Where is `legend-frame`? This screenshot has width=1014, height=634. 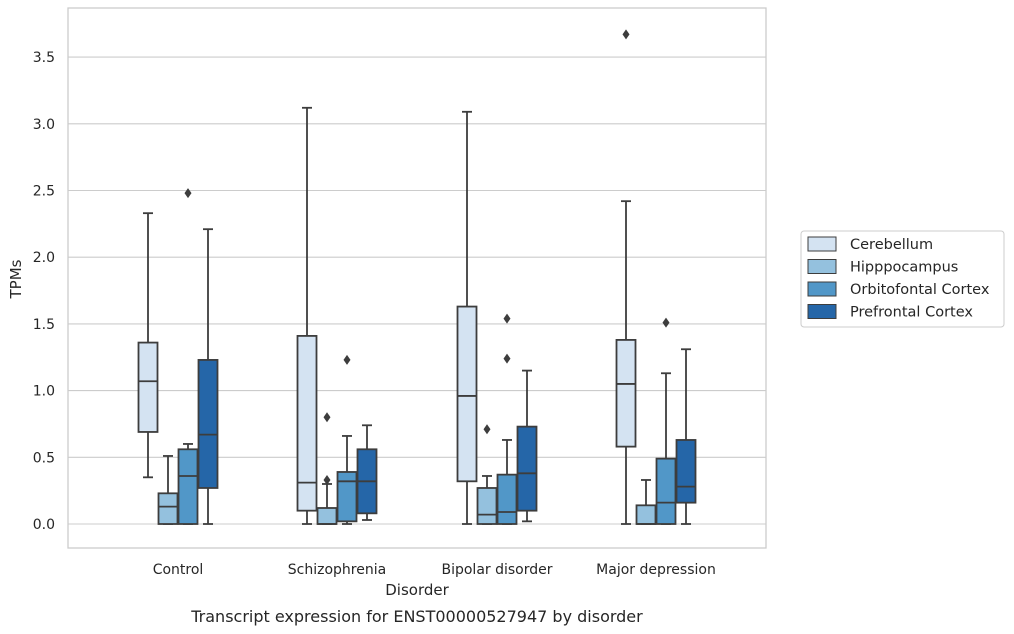 legend-frame is located at coordinates (902, 279).